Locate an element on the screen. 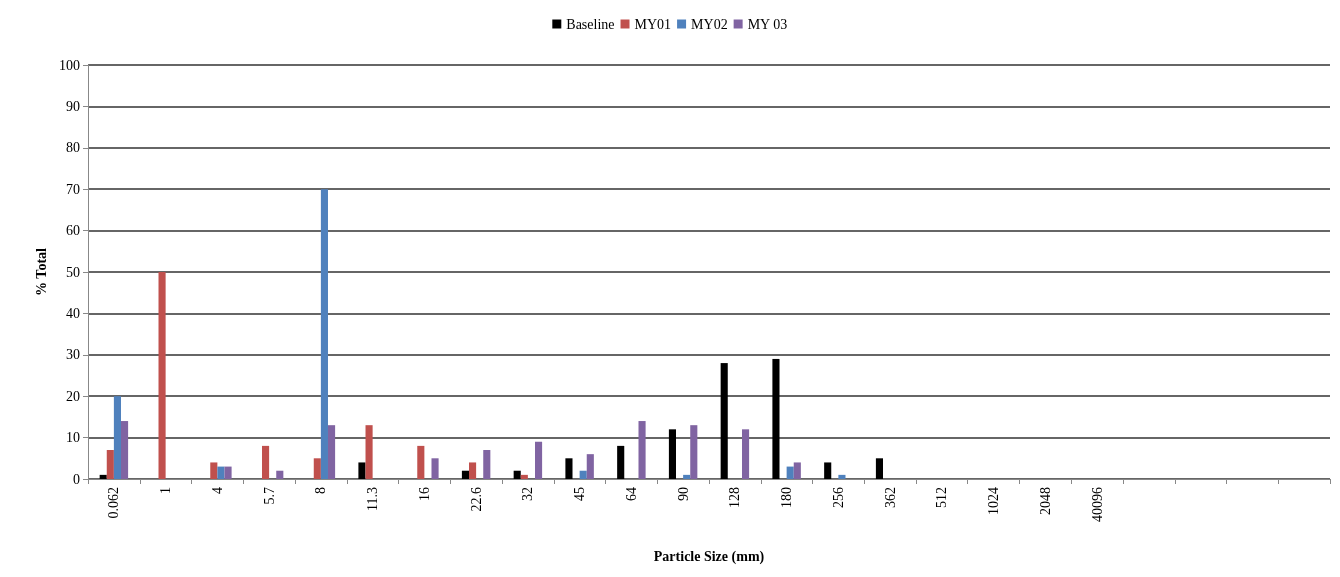  x-tick-label: 180 is located at coordinates (787, 497).